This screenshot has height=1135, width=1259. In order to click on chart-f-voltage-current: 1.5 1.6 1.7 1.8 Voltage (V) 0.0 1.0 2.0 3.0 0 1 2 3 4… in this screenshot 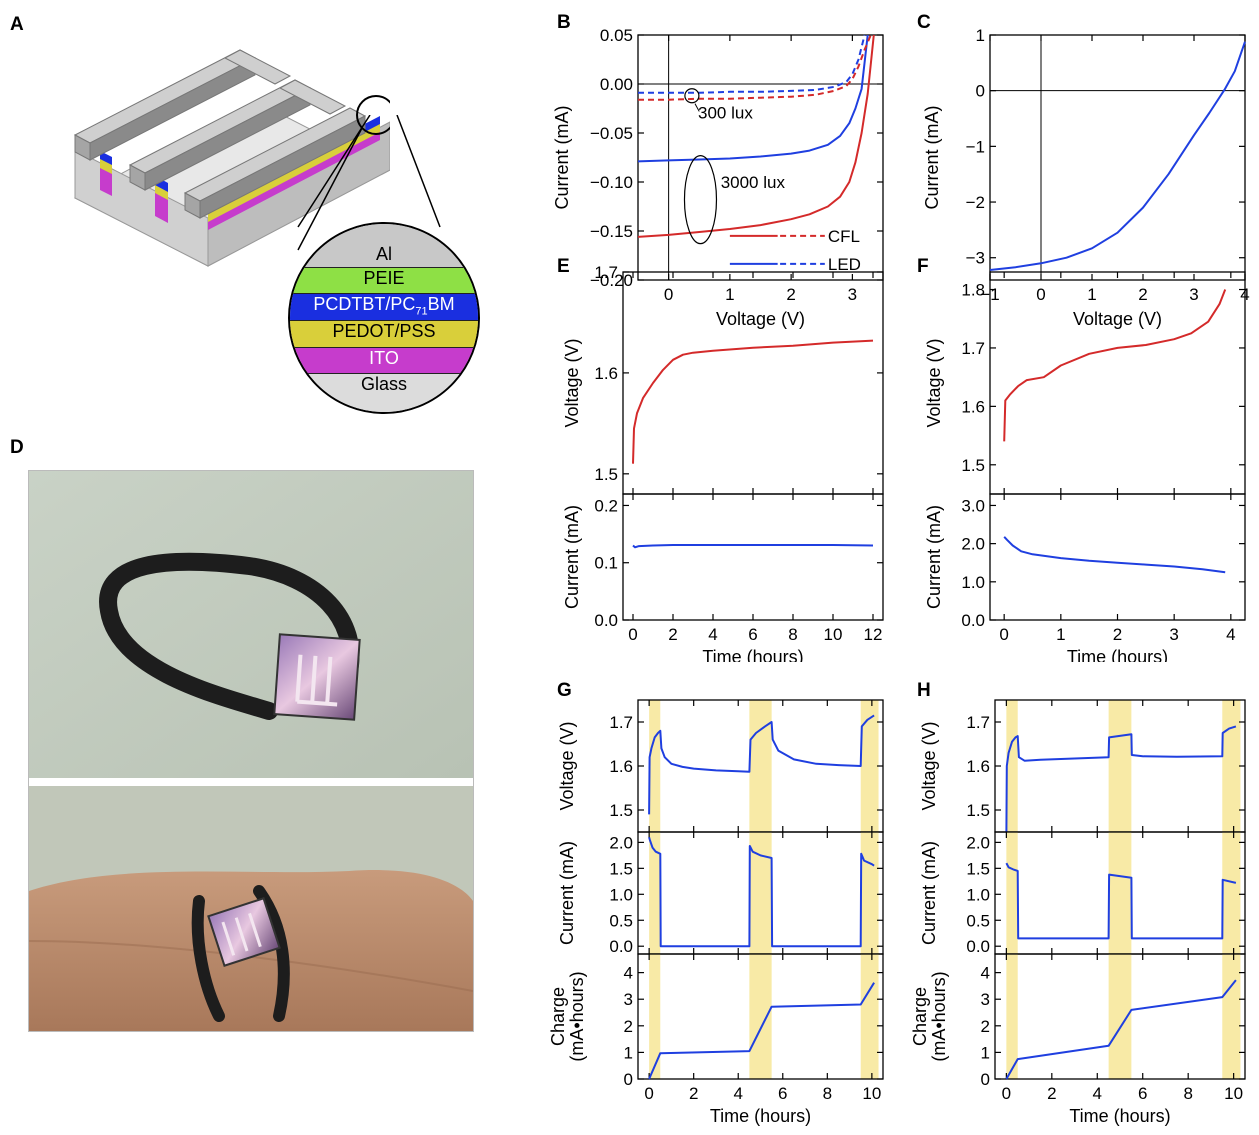, I will do `click(1085, 466)`.